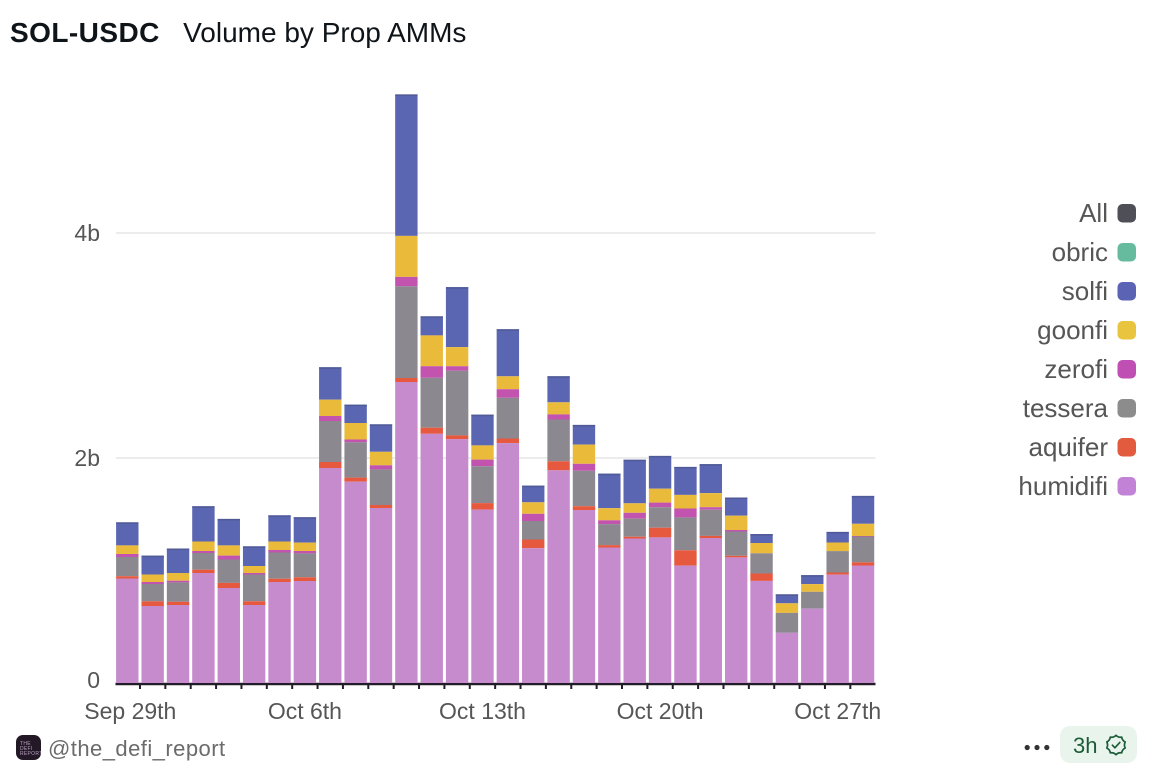 This screenshot has width=1152, height=780. What do you see at coordinates (87, 233) in the screenshot?
I see `svg-text: 4b` at bounding box center [87, 233].